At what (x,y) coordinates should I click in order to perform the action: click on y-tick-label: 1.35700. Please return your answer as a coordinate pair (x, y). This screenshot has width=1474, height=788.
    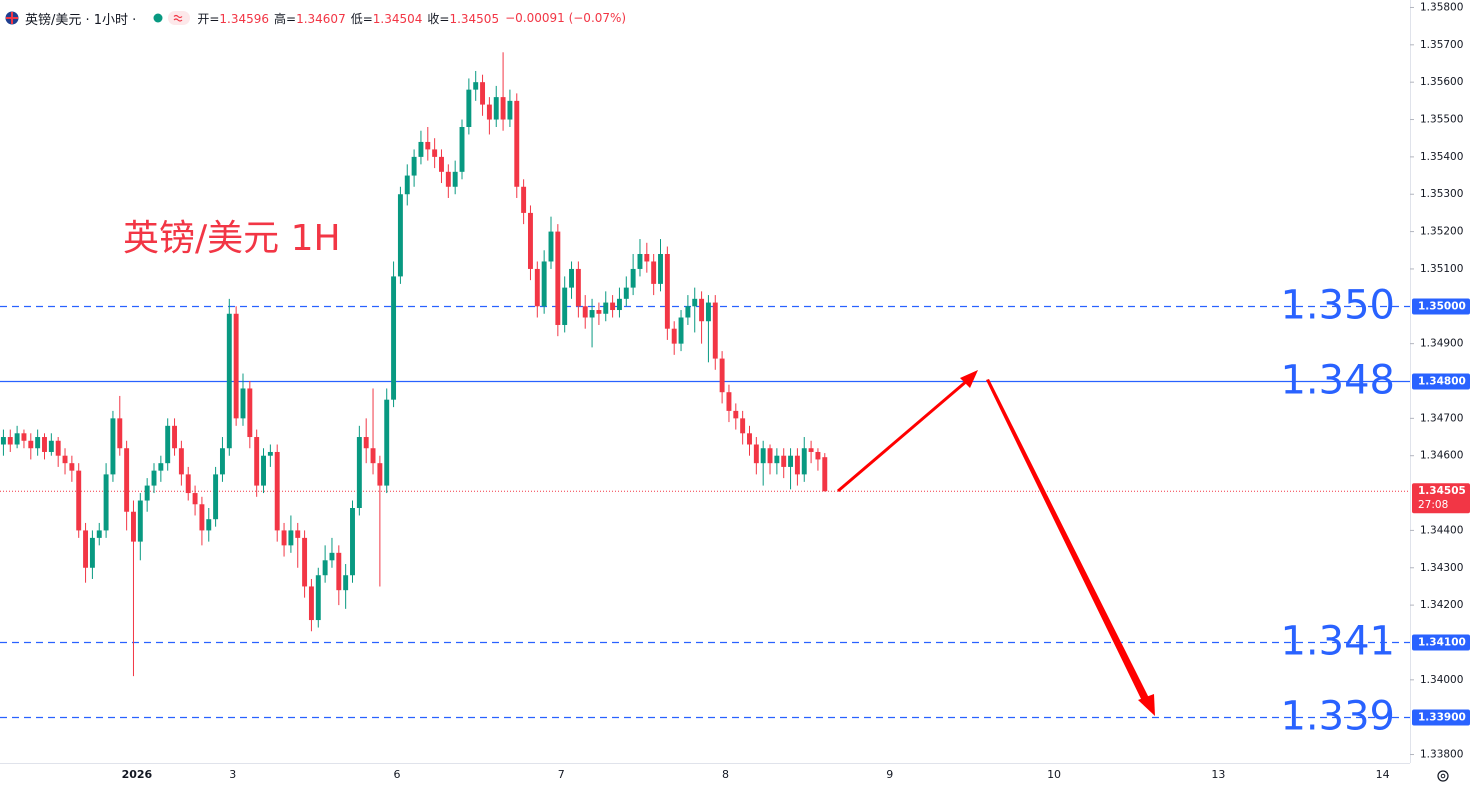
    Looking at the image, I should click on (1441, 45).